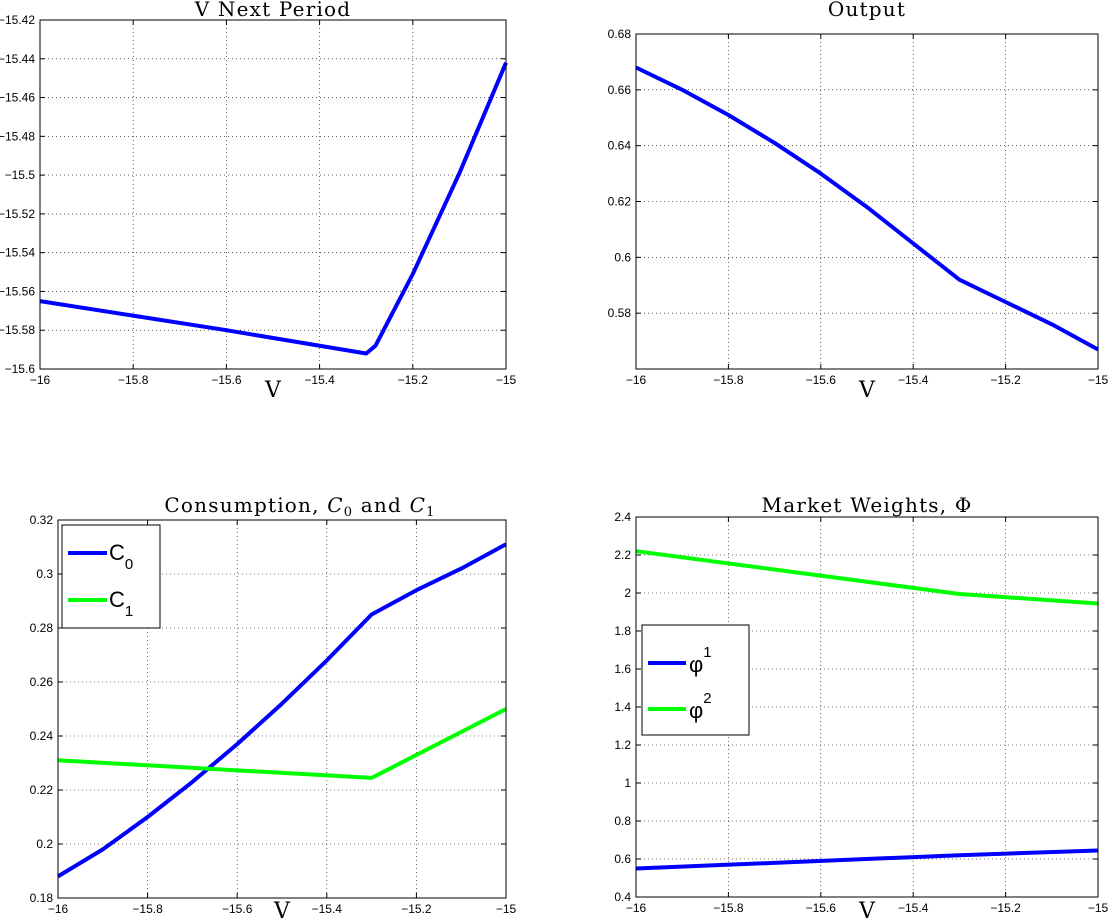  I want to click on y-tick-label: 0.4, so click(622, 897).